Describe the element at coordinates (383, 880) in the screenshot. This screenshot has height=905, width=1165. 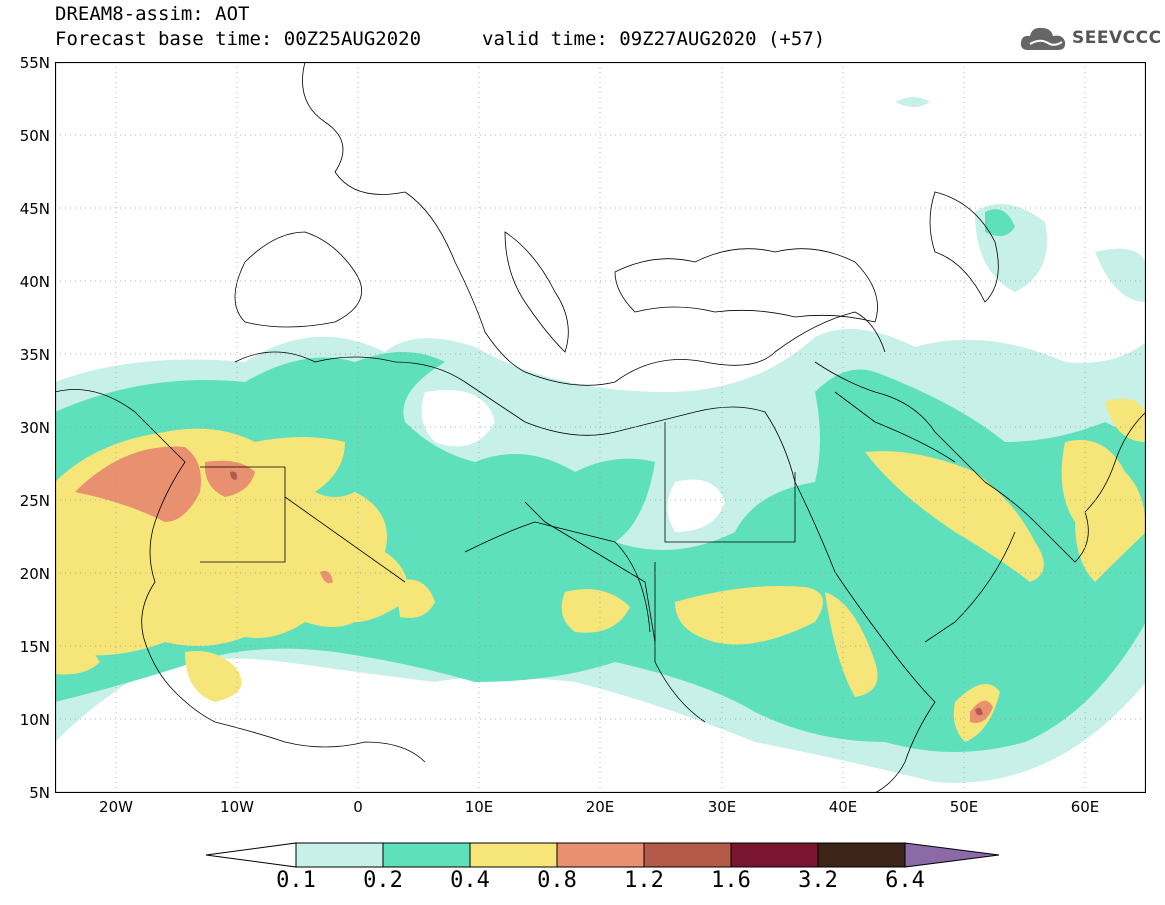
I see `colorbar-label: 0.2` at that location.